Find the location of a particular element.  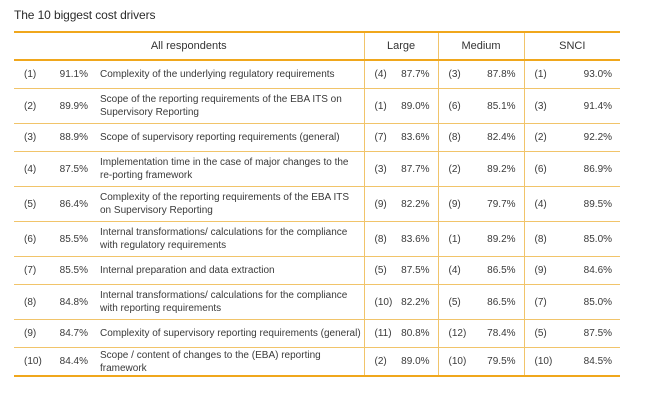

overall-rank: (5) is located at coordinates (35, 204).